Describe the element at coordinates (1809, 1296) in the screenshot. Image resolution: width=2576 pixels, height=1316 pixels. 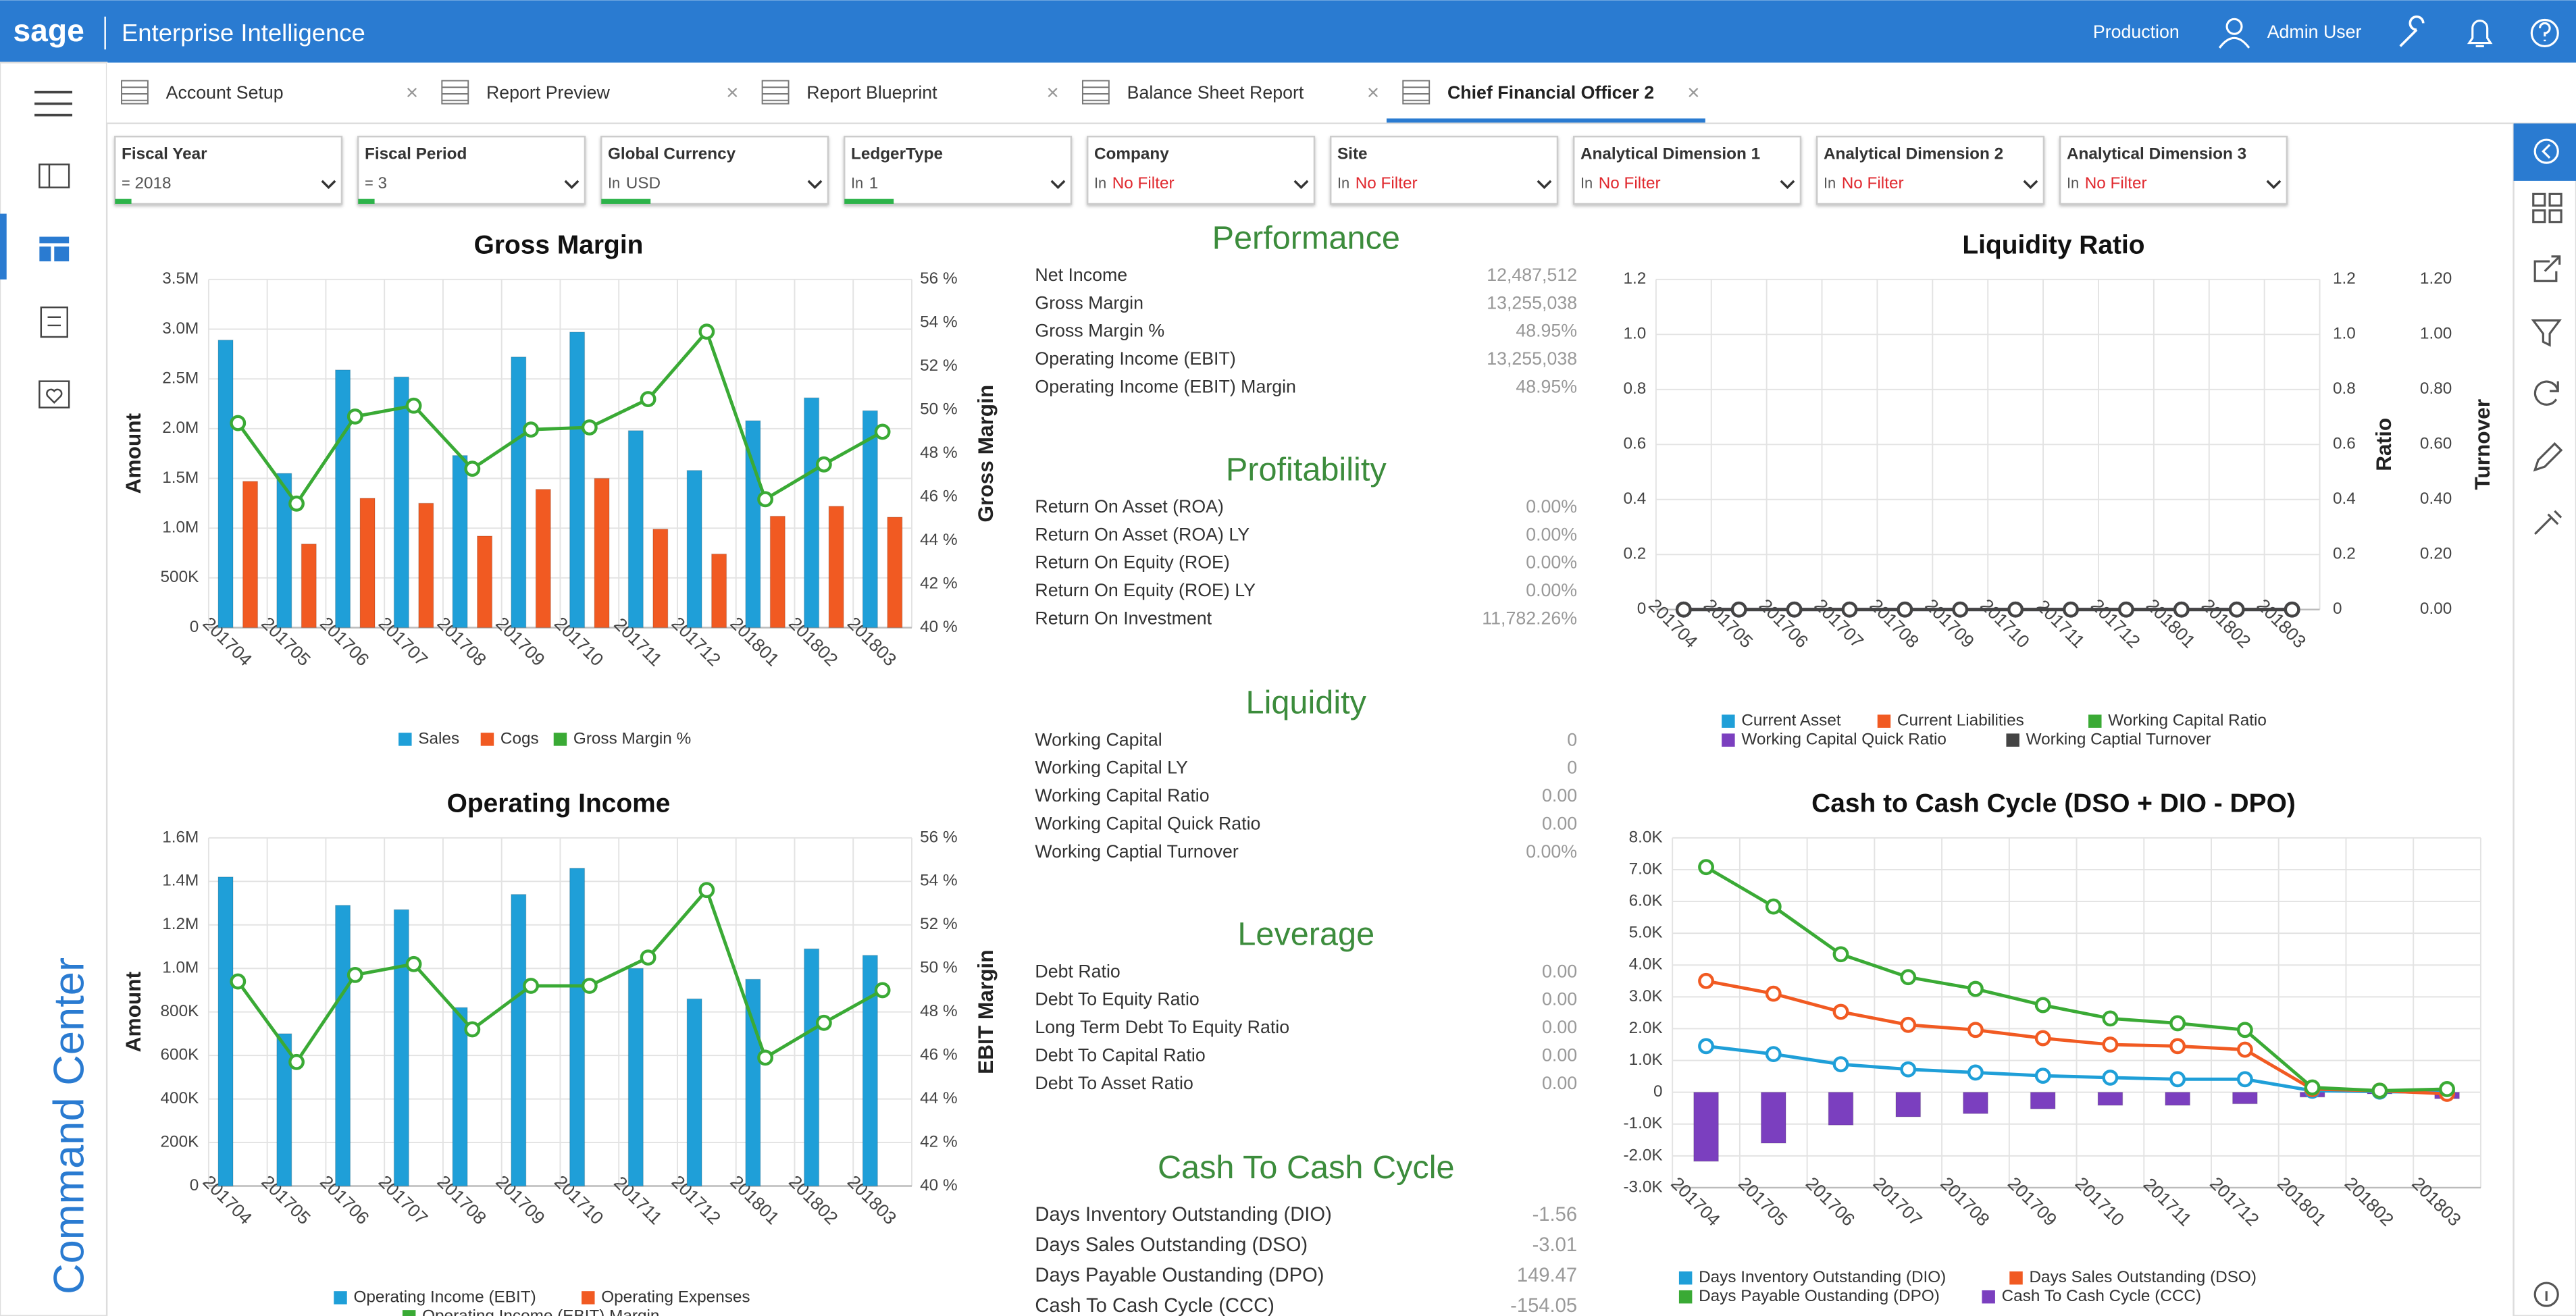
I see `legend-item: Days Payable Oustanding (DPO)` at that location.